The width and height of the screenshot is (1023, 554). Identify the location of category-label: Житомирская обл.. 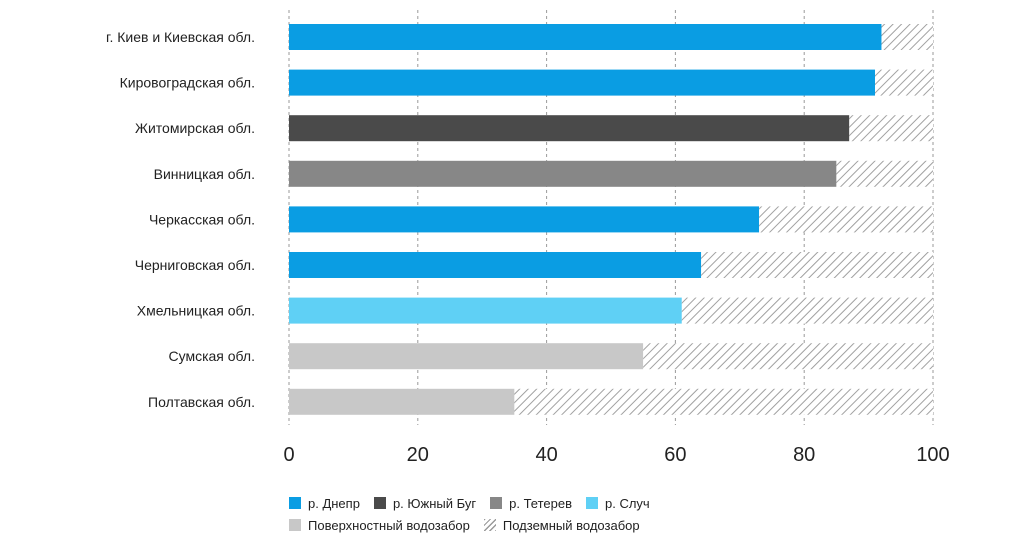
(195, 128).